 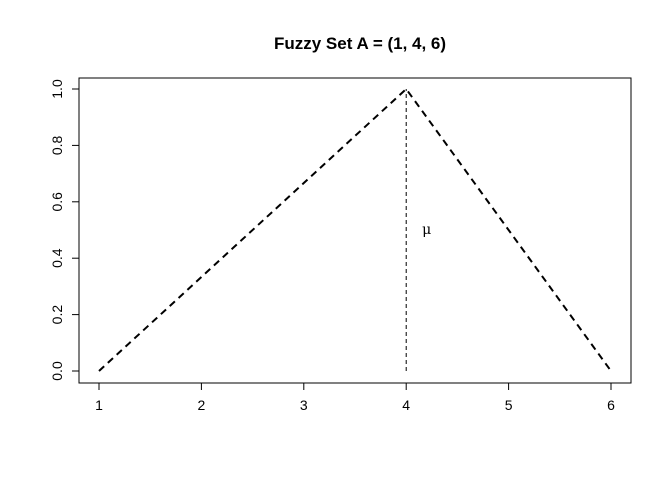 I want to click on x-tick-label: 5, so click(x=509, y=405).